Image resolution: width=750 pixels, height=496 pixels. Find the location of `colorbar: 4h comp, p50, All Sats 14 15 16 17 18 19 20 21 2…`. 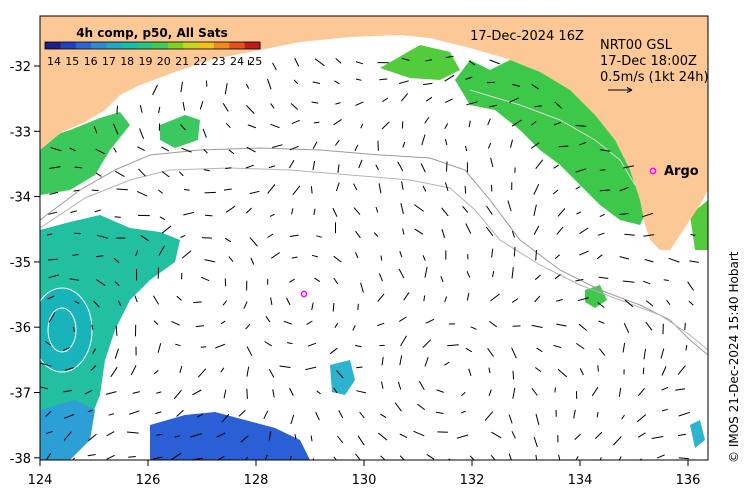

colorbar: 4h comp, p50, All Sats 14 15 16 17 18 19 20 21 2… is located at coordinates (153, 47).